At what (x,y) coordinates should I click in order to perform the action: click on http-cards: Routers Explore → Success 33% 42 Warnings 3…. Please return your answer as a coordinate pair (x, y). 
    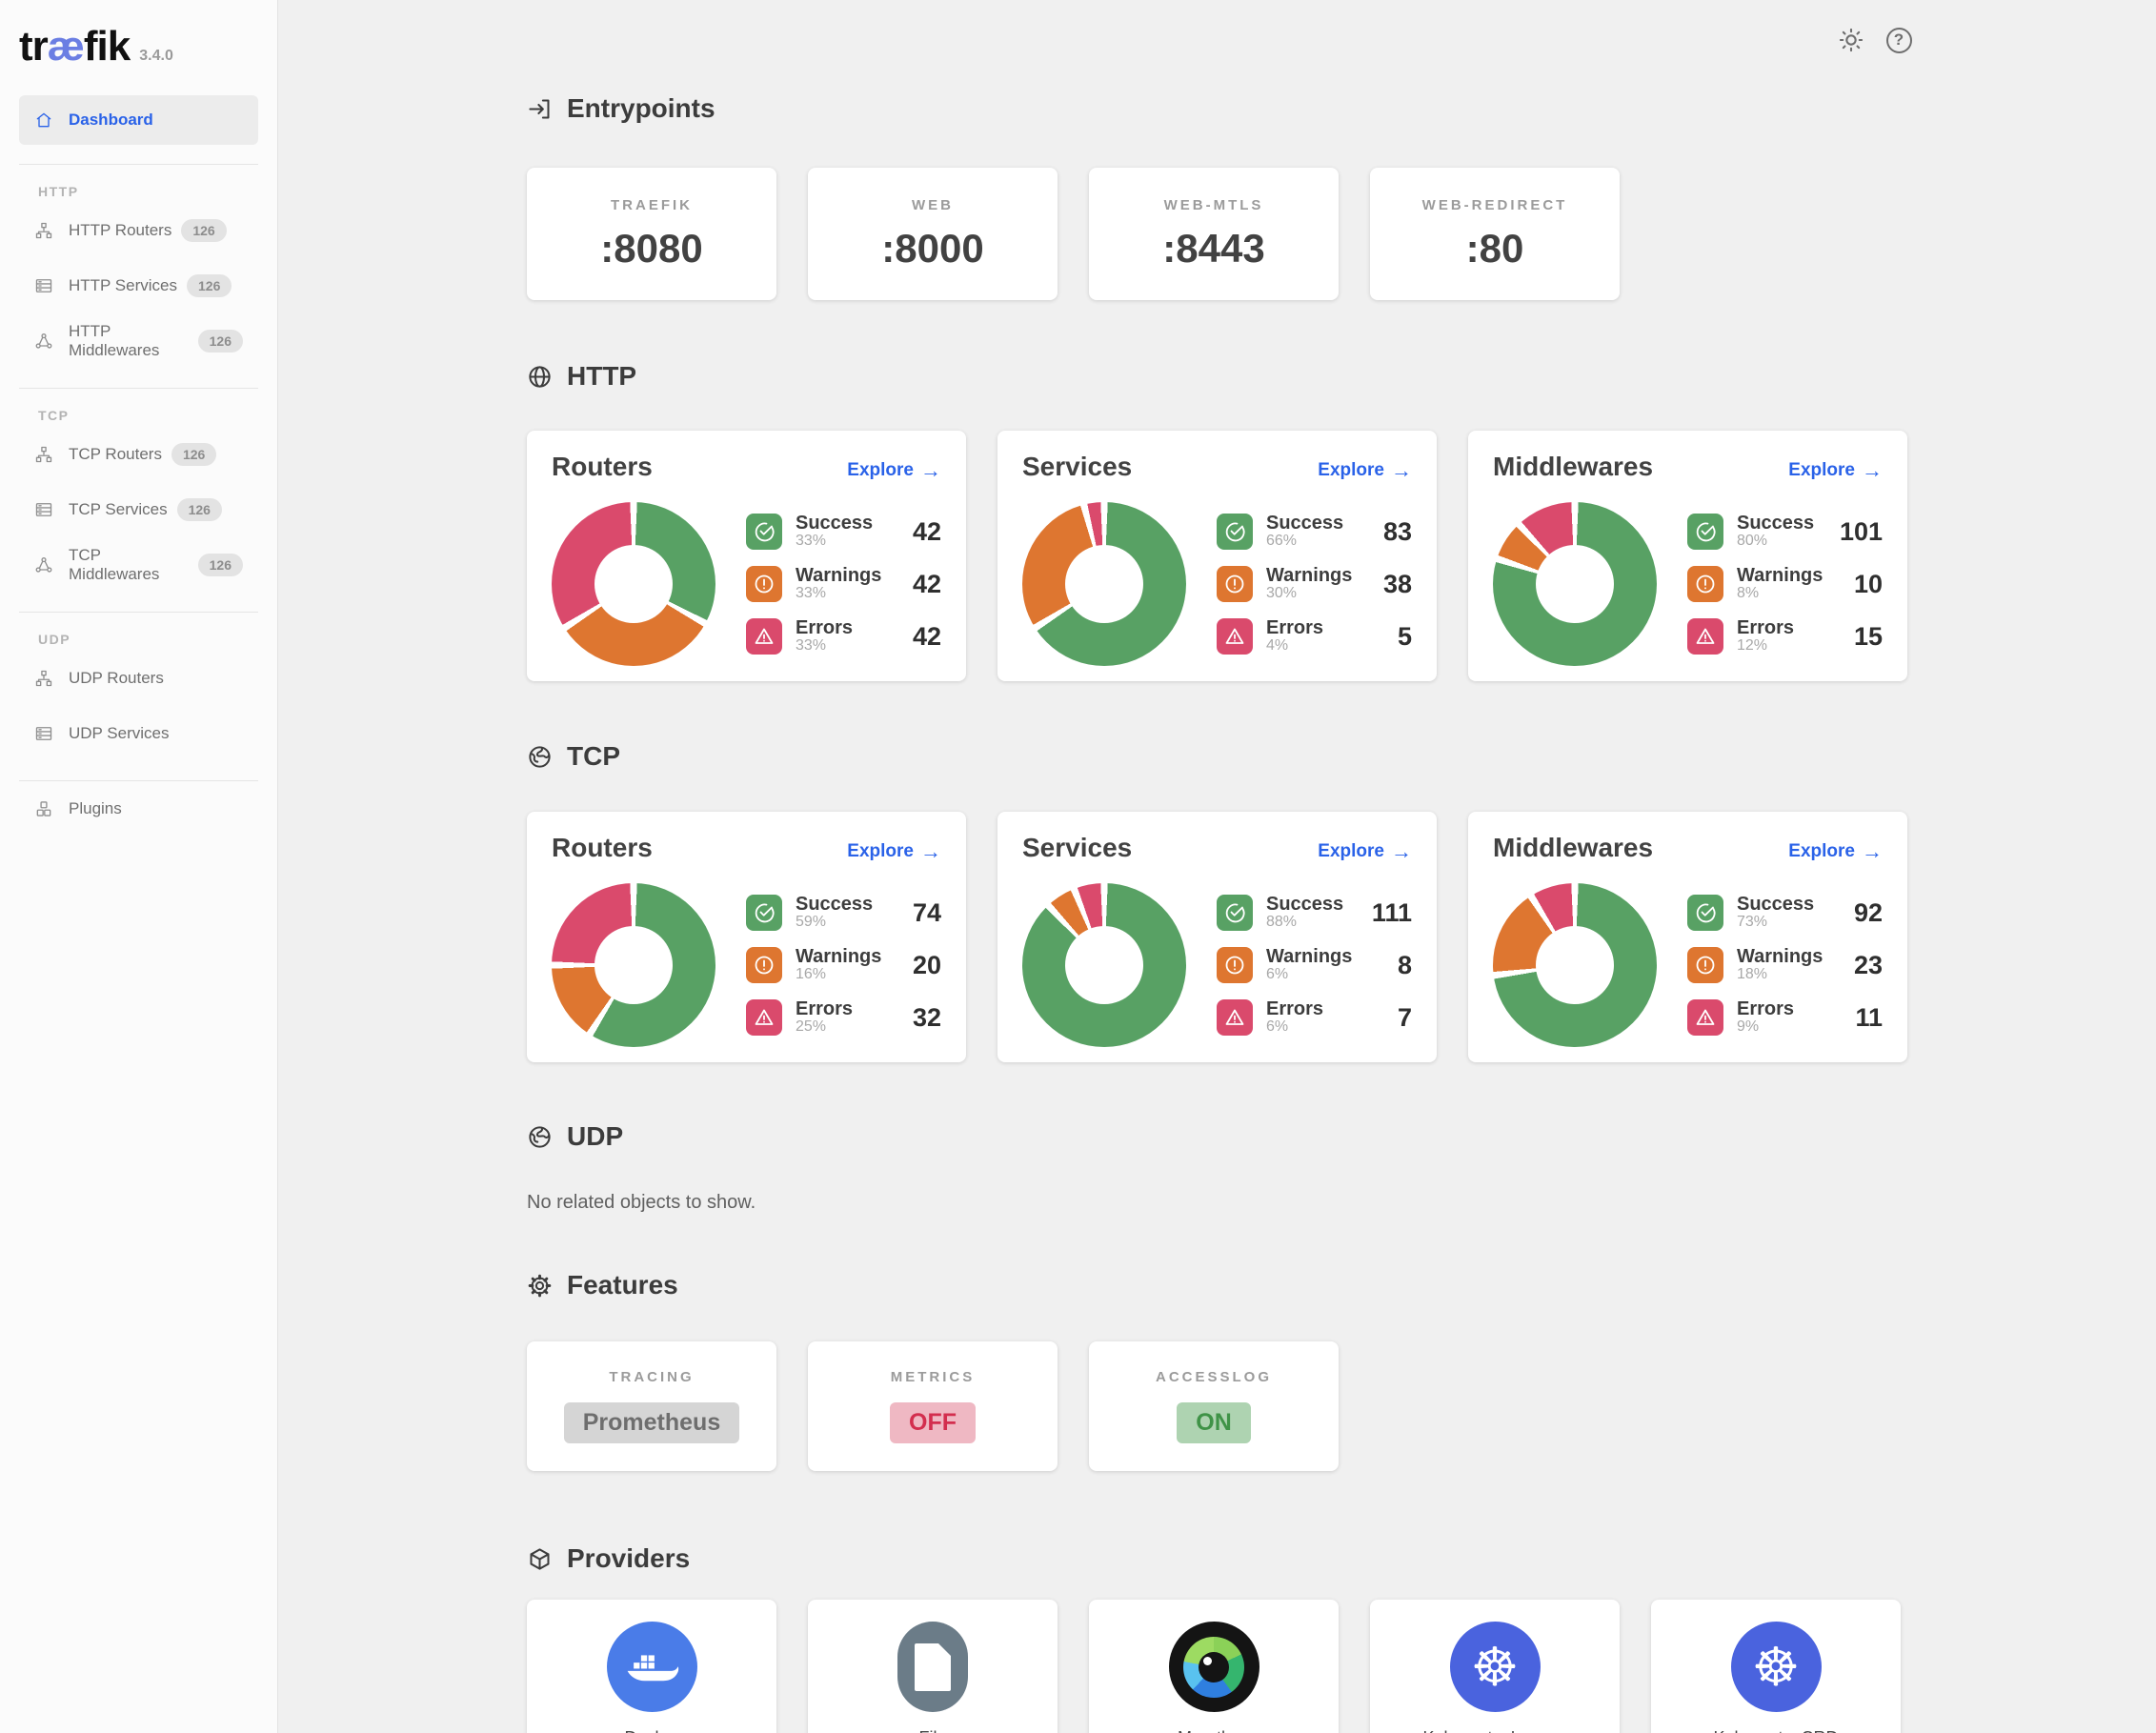
    Looking at the image, I should click on (1220, 556).